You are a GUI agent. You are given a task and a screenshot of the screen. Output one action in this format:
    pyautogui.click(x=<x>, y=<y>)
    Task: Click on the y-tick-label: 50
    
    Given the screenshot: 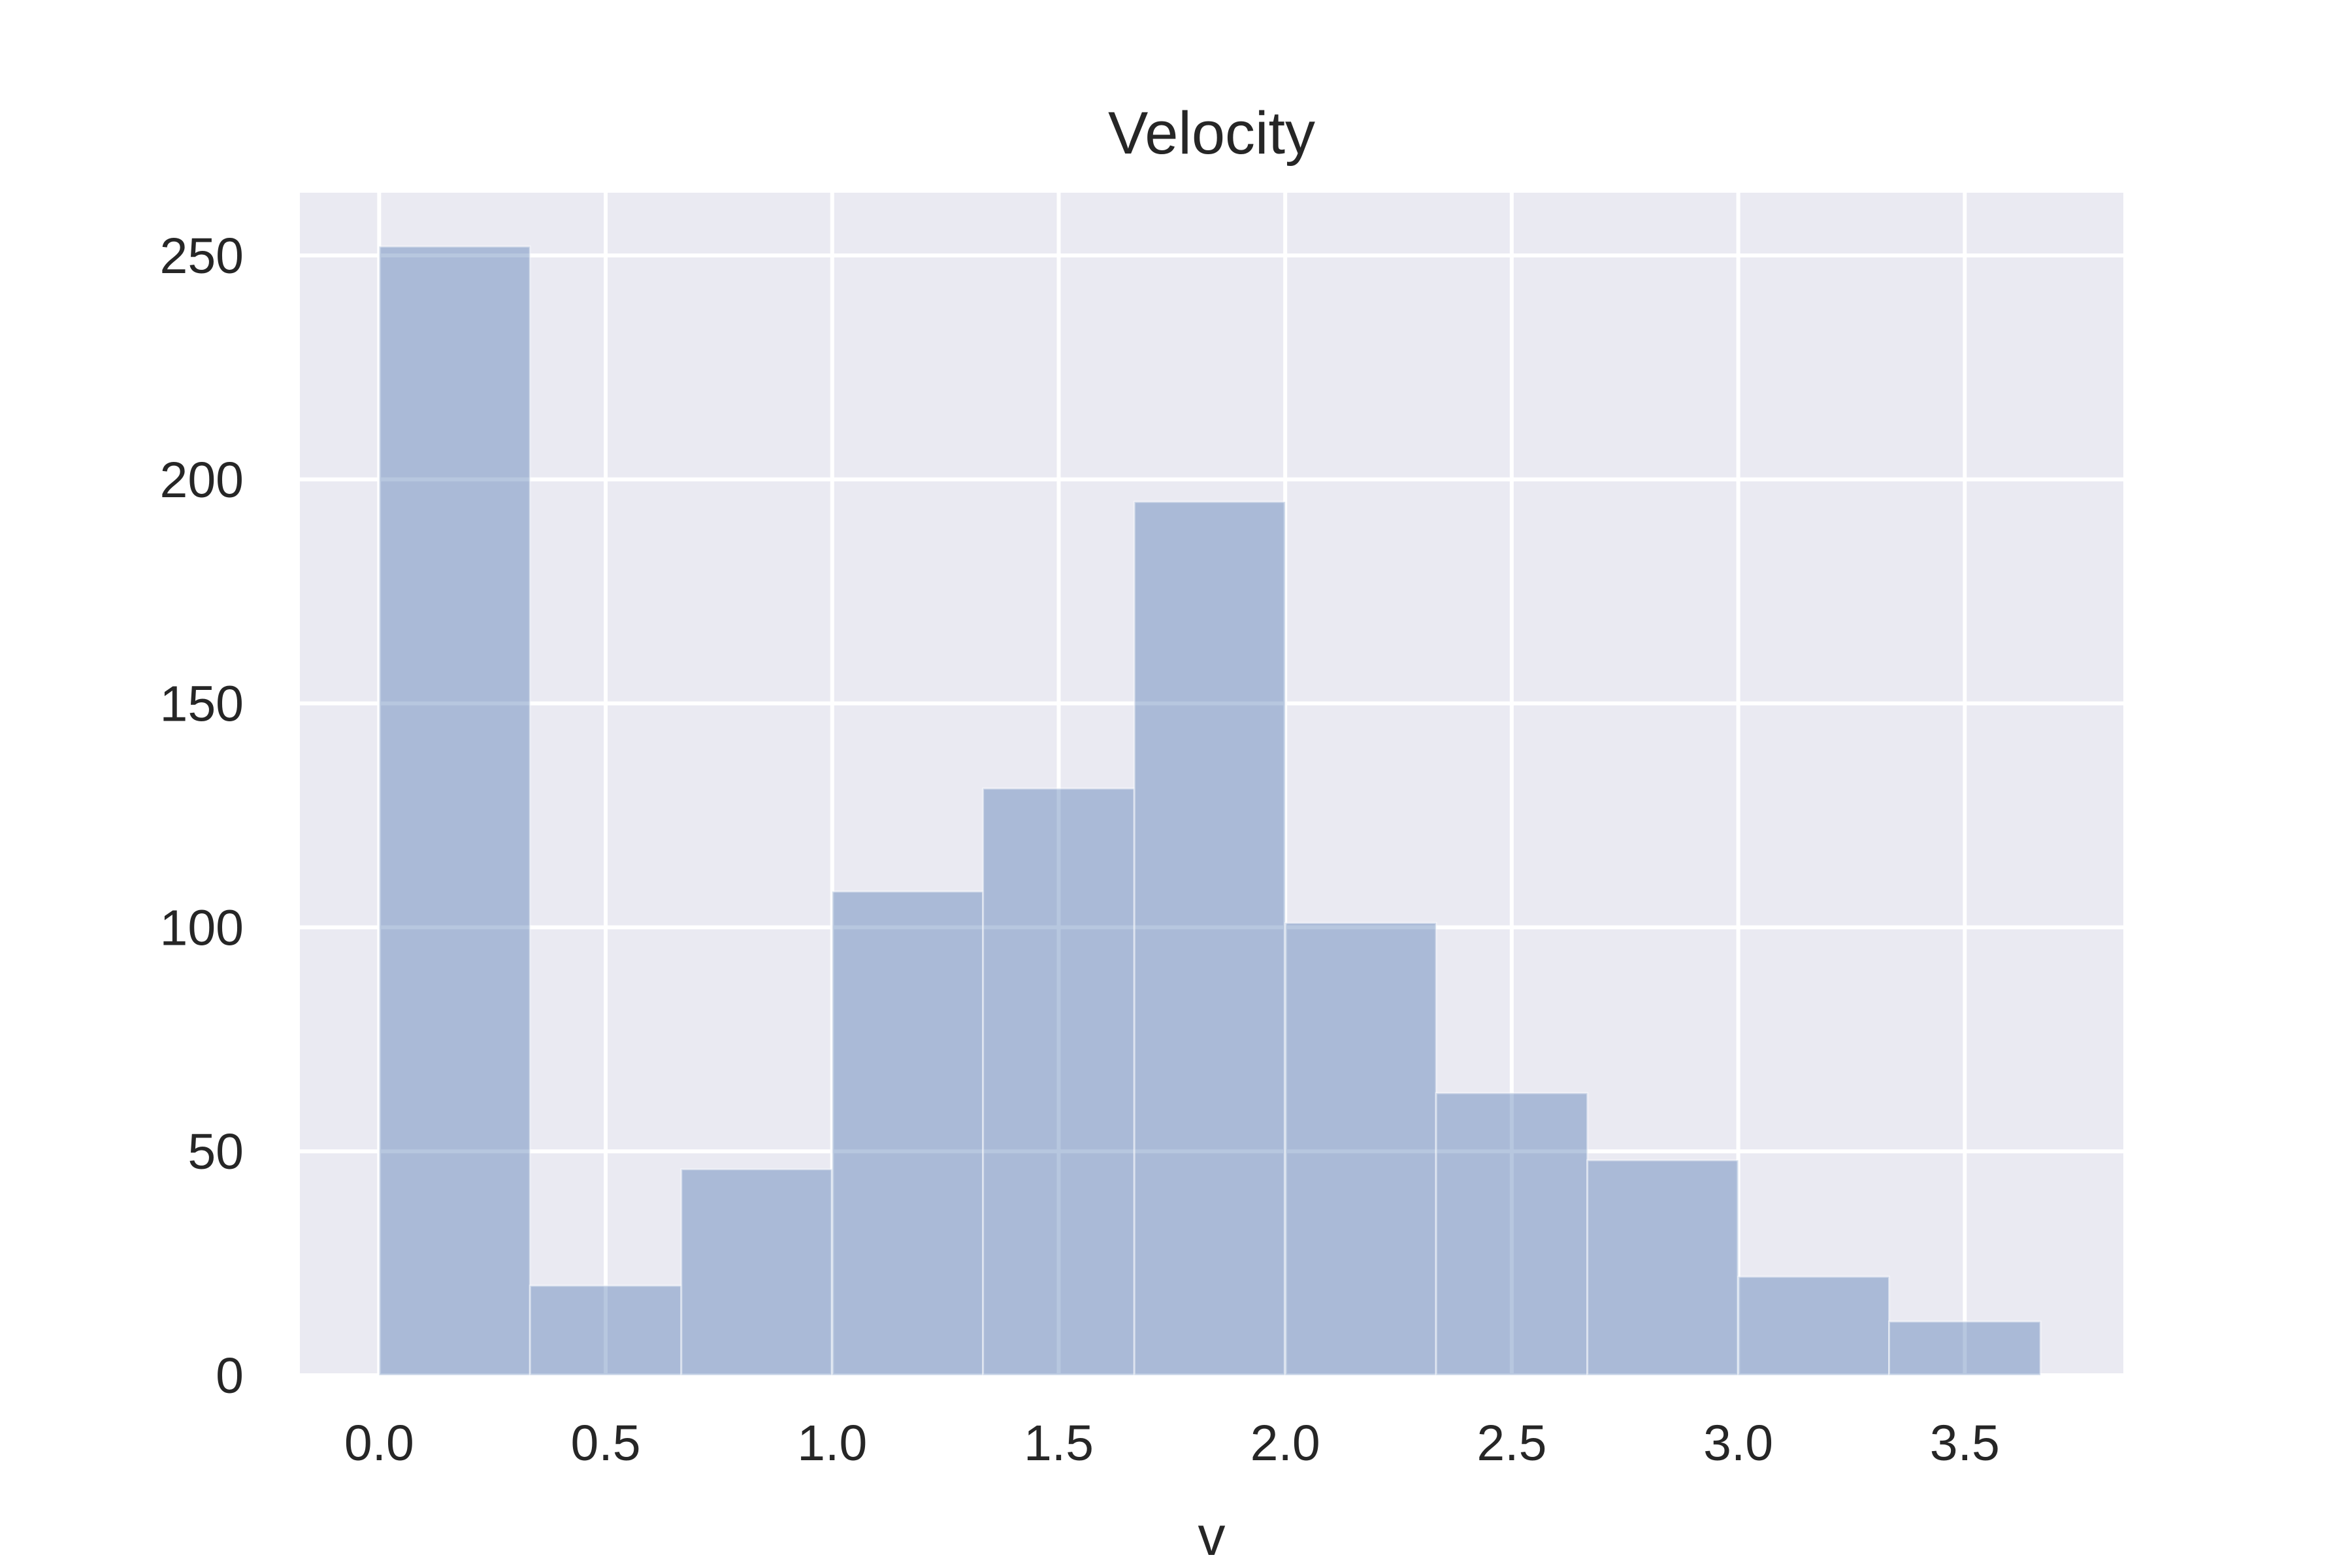 What is the action you would take?
    pyautogui.click(x=216, y=1152)
    